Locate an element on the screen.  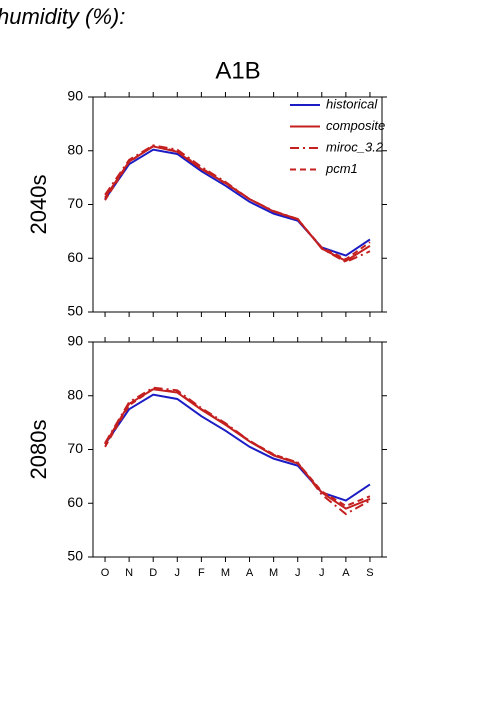
x-tick-label: D is located at coordinates (153, 573).